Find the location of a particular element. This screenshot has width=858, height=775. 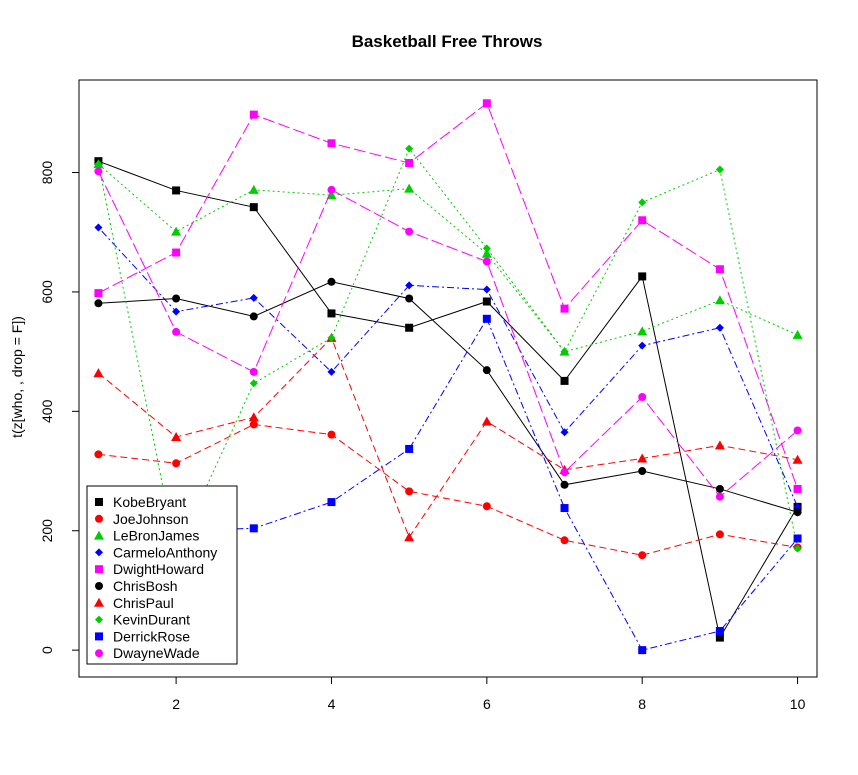

legend-marker-chrisbosh is located at coordinates (99, 586).